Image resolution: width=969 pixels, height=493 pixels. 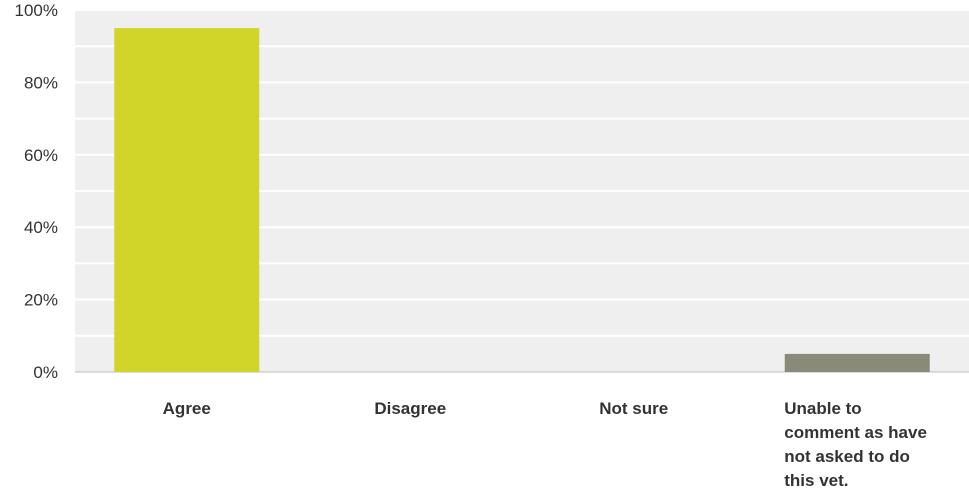 What do you see at coordinates (36, 10) in the screenshot?
I see `y-tick-label: 100%` at bounding box center [36, 10].